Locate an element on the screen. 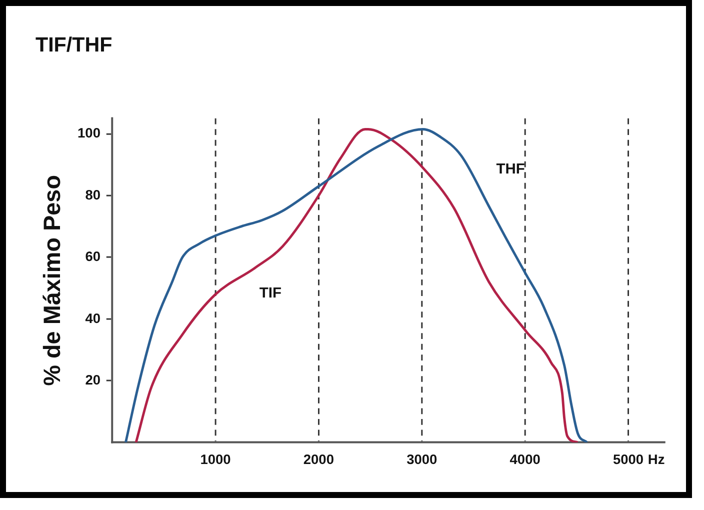 This screenshot has width=704, height=510. chart-title: TIF/THF is located at coordinates (73, 44).